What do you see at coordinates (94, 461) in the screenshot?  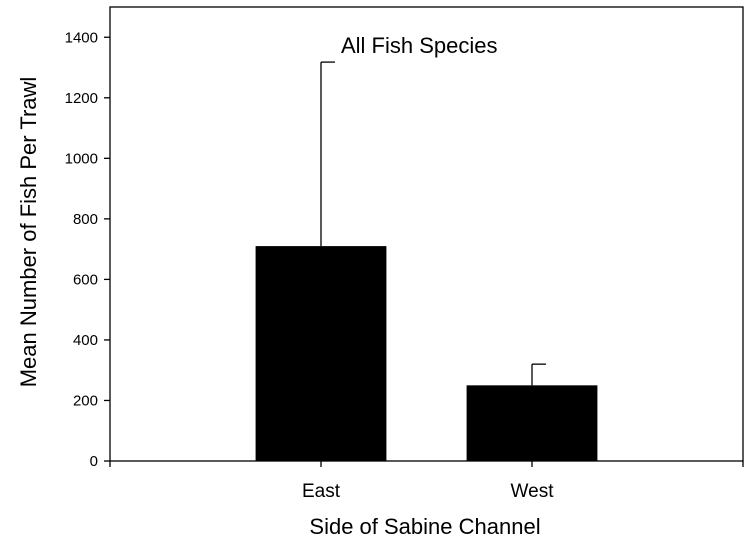 I see `y-tick-label: 0` at bounding box center [94, 461].